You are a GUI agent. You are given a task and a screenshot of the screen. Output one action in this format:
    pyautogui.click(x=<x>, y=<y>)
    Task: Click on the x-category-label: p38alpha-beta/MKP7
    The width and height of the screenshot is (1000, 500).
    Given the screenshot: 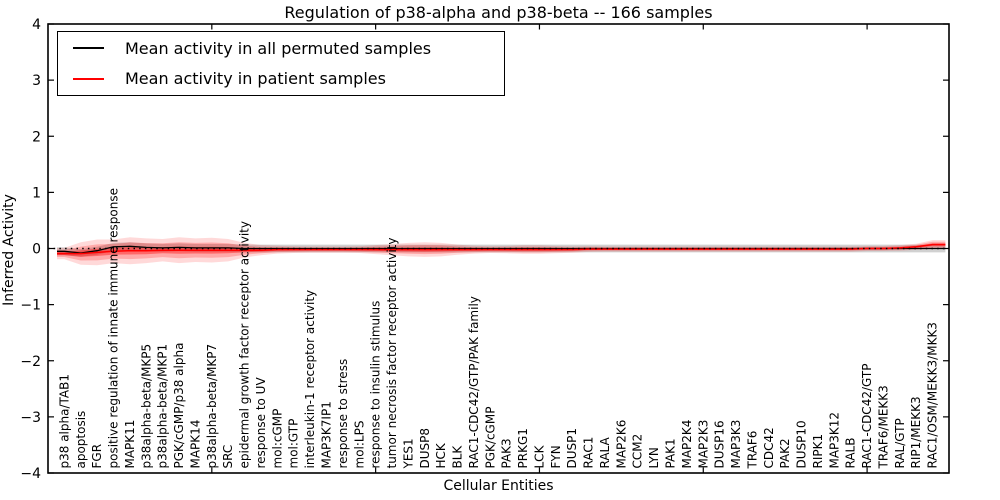 What is the action you would take?
    pyautogui.click(x=212, y=406)
    